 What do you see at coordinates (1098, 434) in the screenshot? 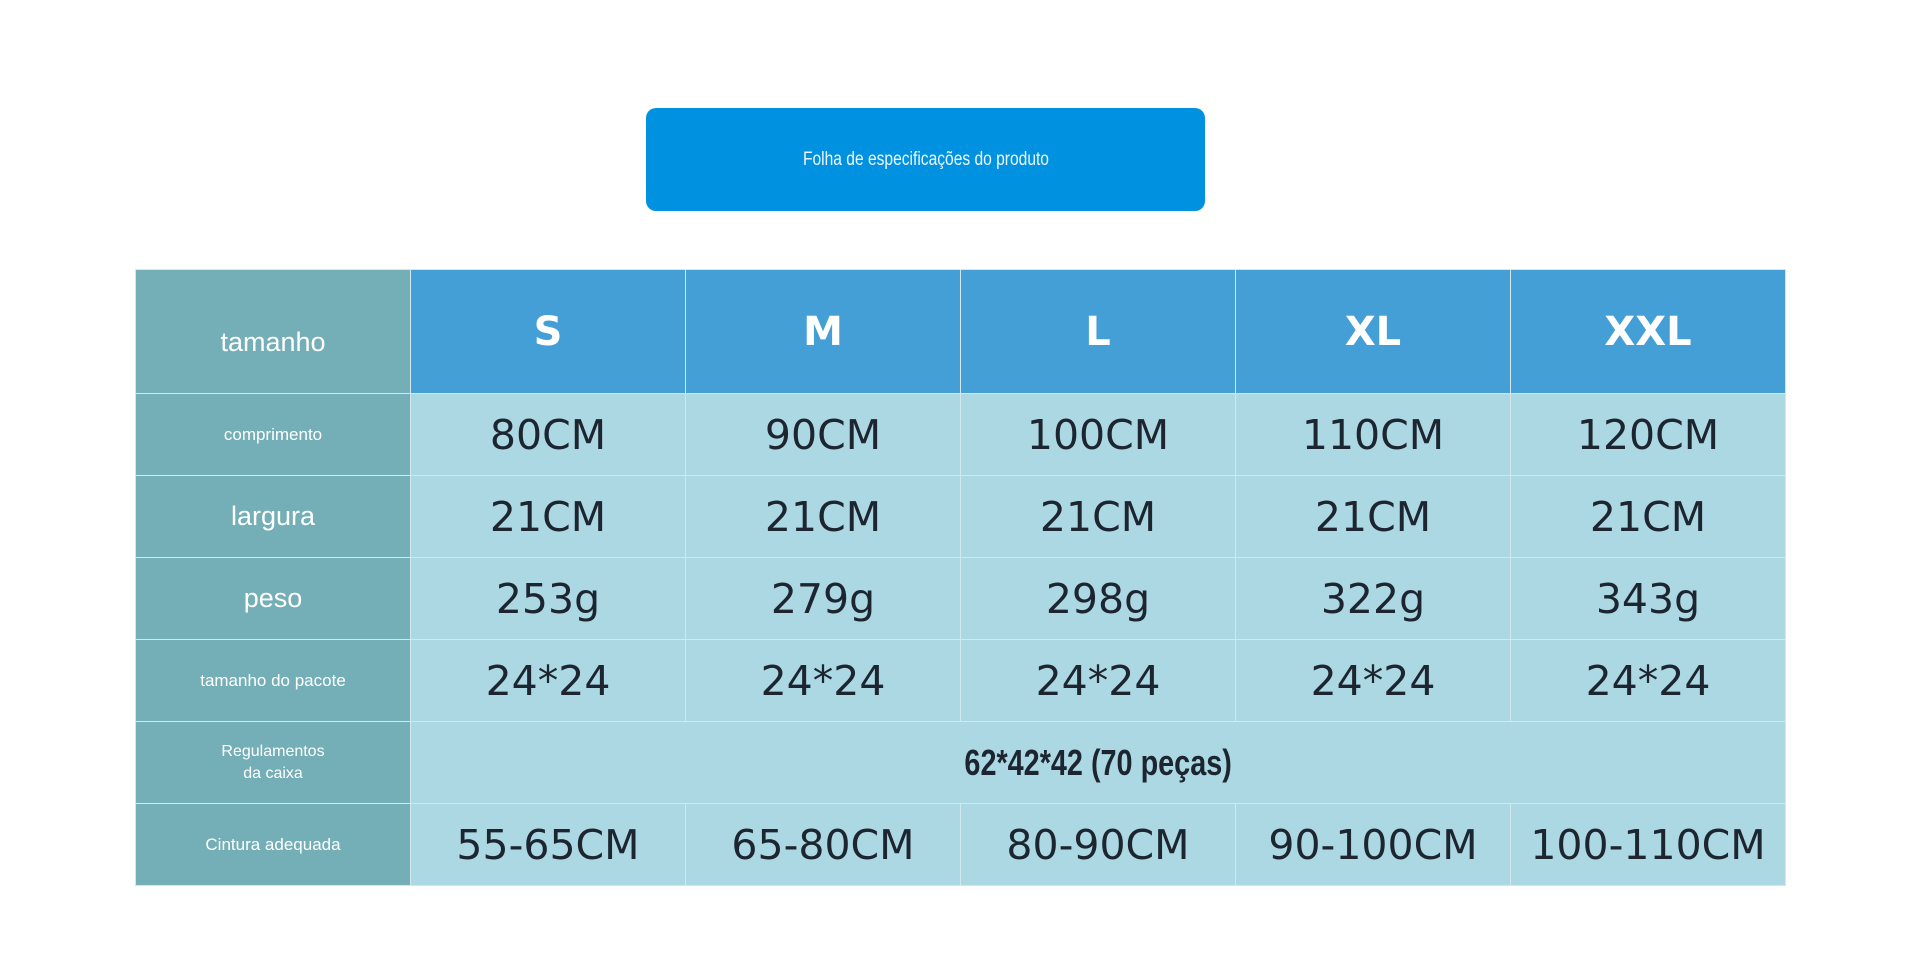
I see `cell: 100CM` at bounding box center [1098, 434].